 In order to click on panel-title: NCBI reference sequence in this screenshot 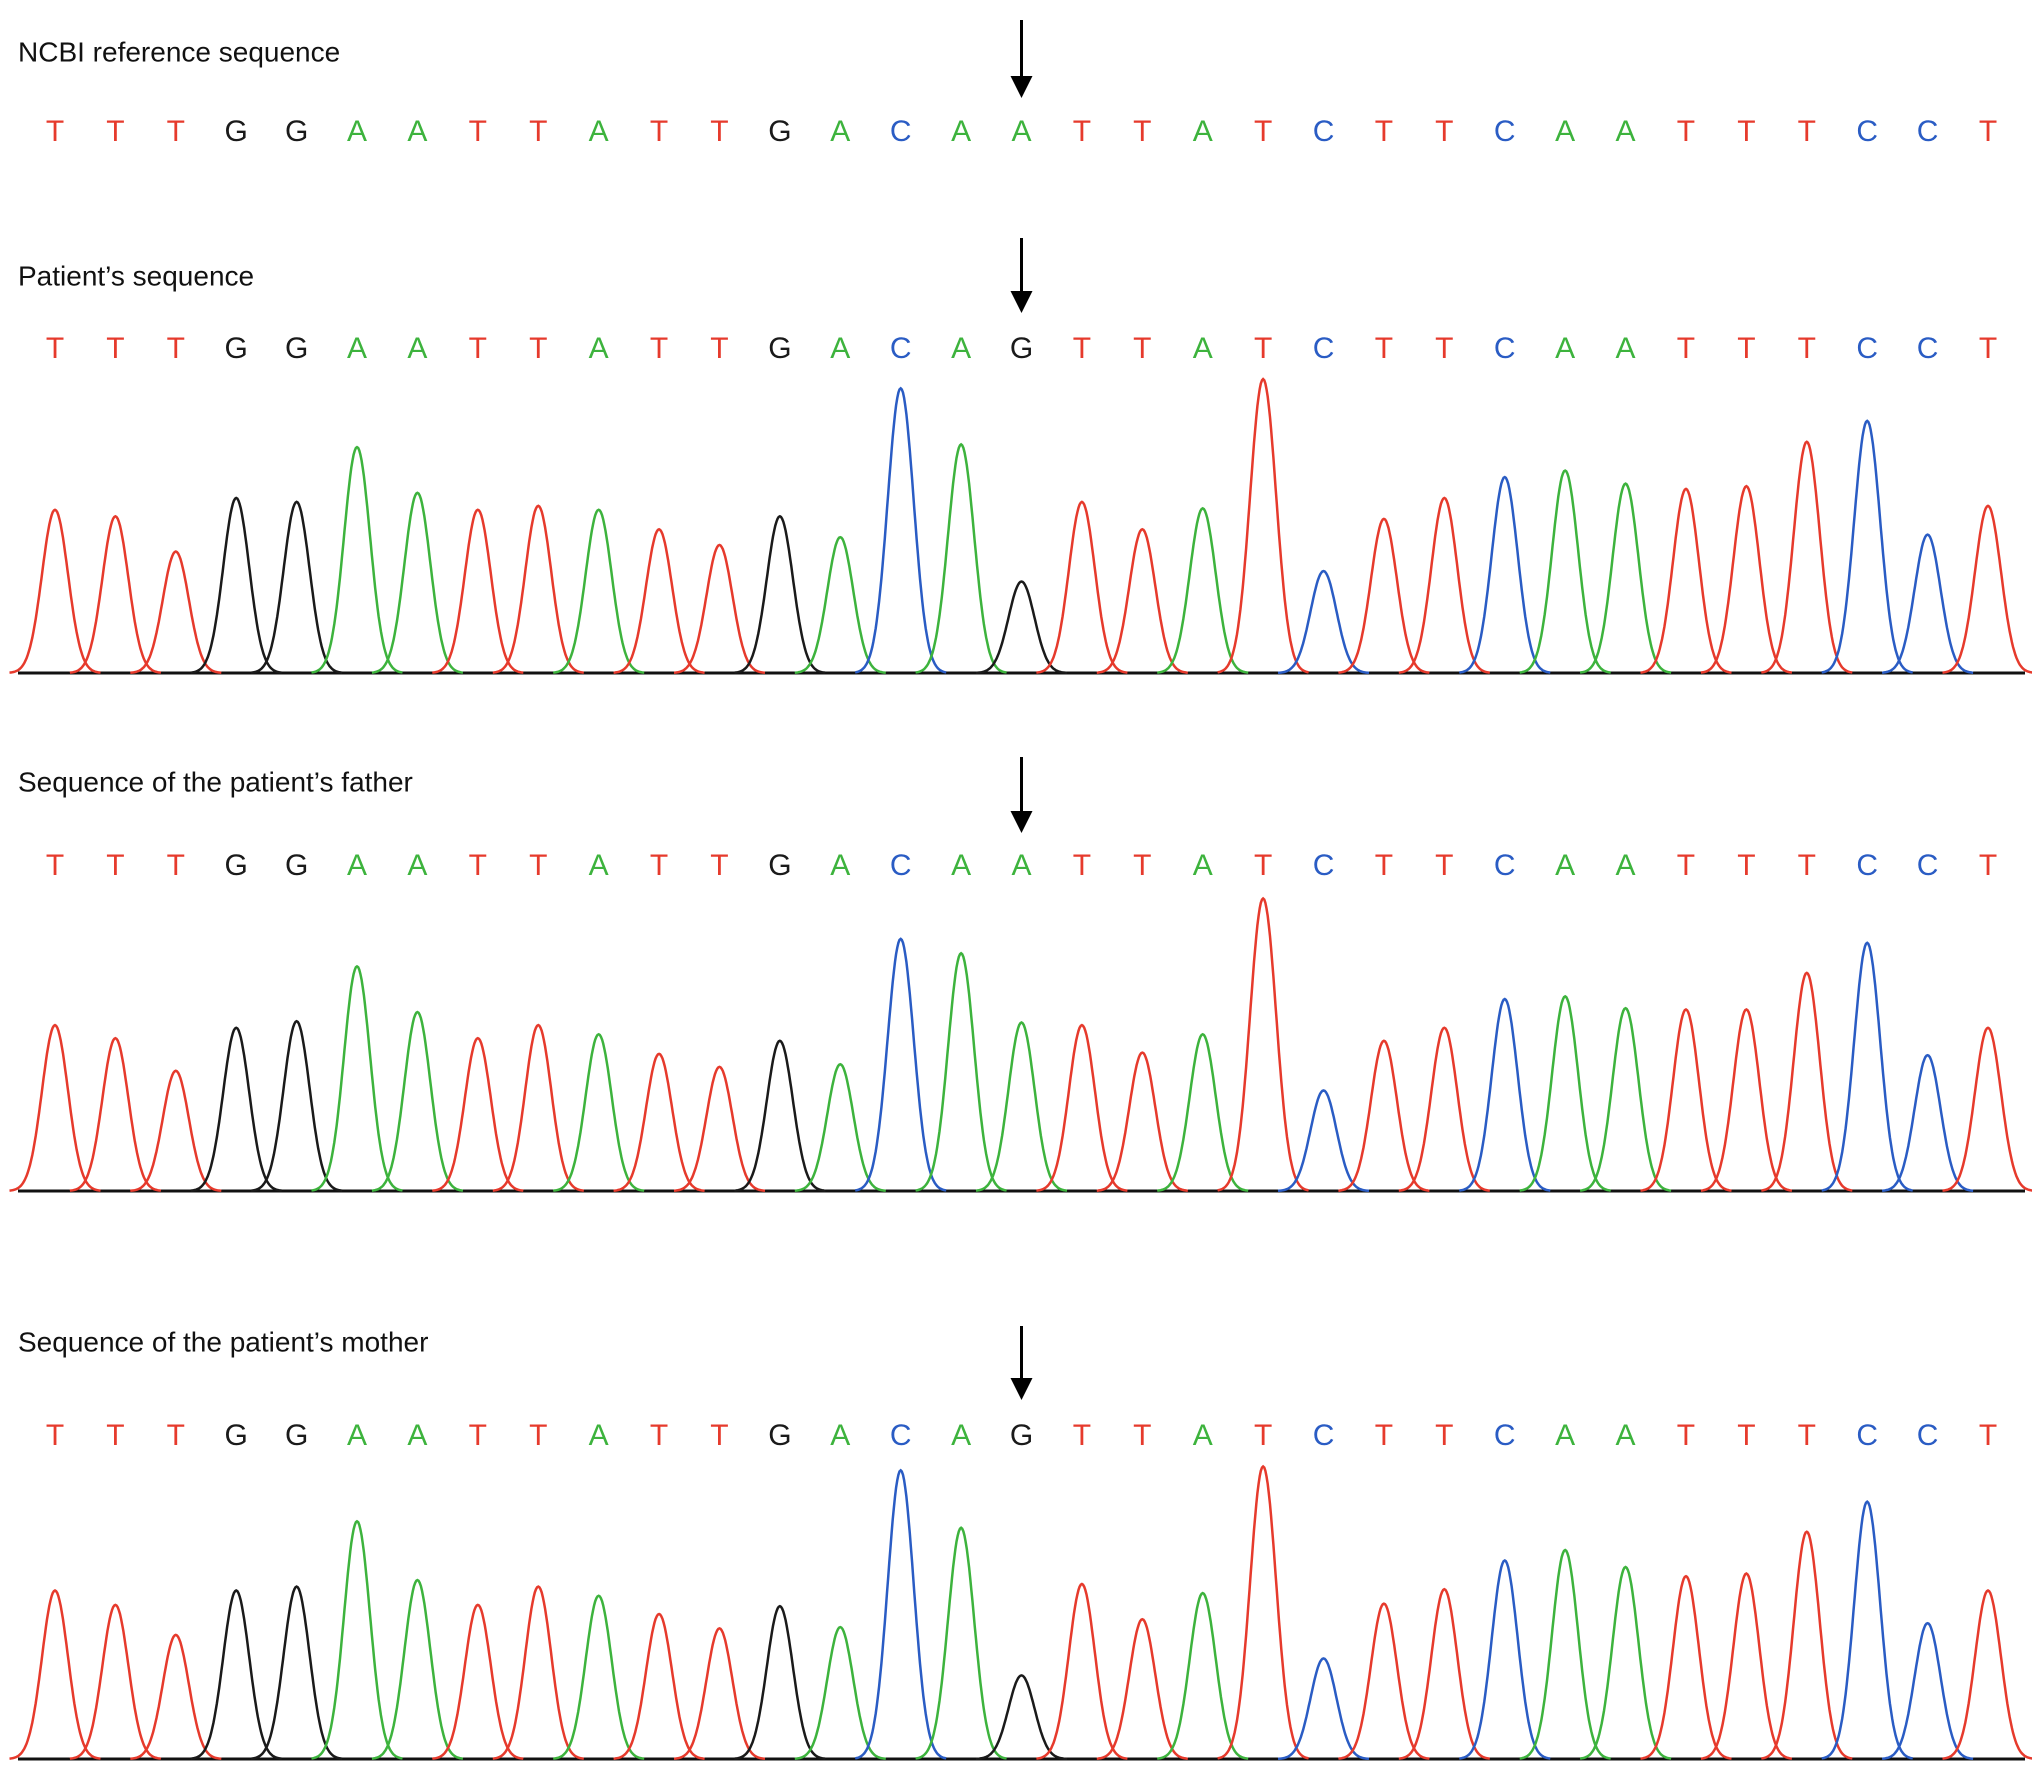, I will do `click(179, 51)`.